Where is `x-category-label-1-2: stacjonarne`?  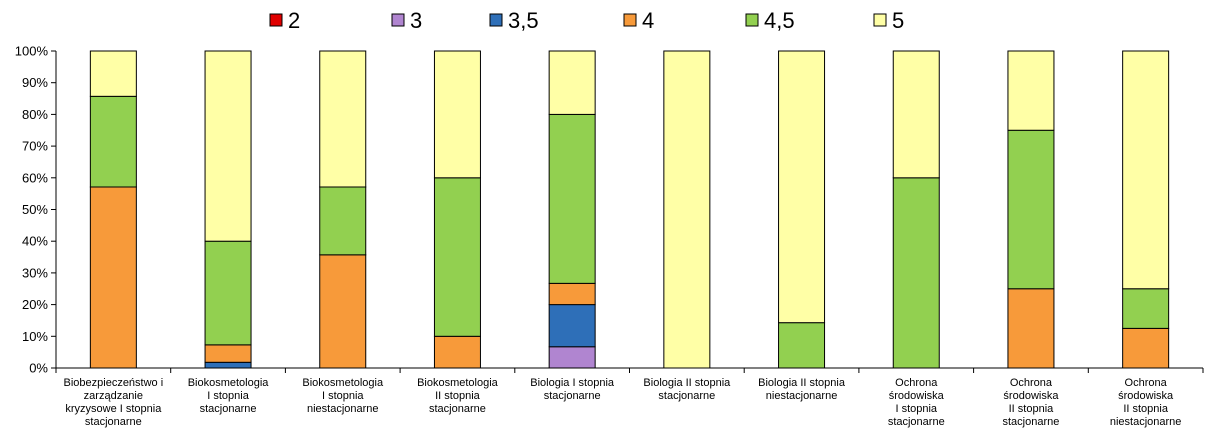 x-category-label-1-2: stacjonarne is located at coordinates (228, 409).